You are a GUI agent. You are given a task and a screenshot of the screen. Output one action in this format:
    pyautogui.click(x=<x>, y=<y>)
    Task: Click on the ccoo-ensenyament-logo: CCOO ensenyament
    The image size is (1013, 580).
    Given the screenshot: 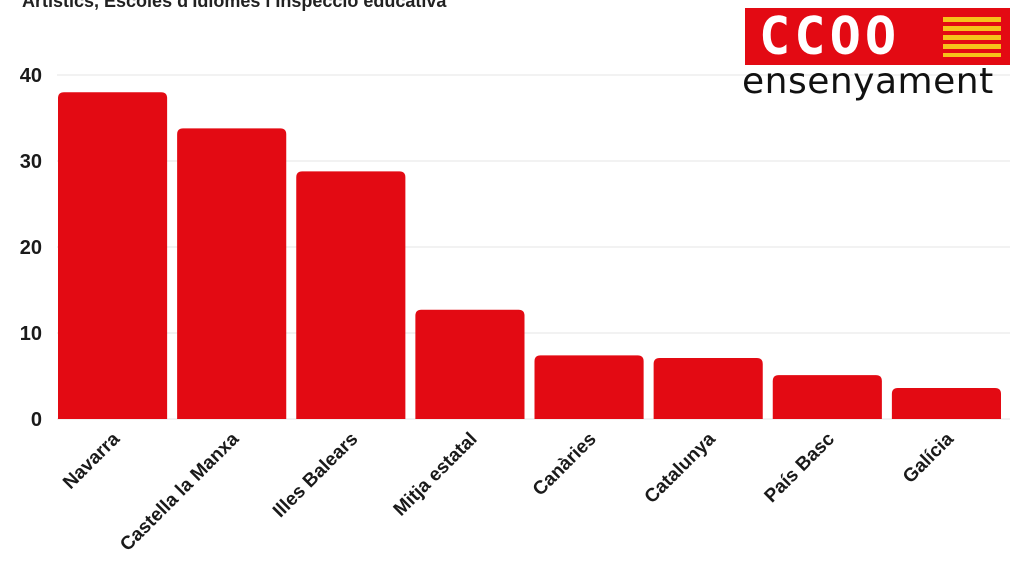 What is the action you would take?
    pyautogui.click(x=876, y=55)
    